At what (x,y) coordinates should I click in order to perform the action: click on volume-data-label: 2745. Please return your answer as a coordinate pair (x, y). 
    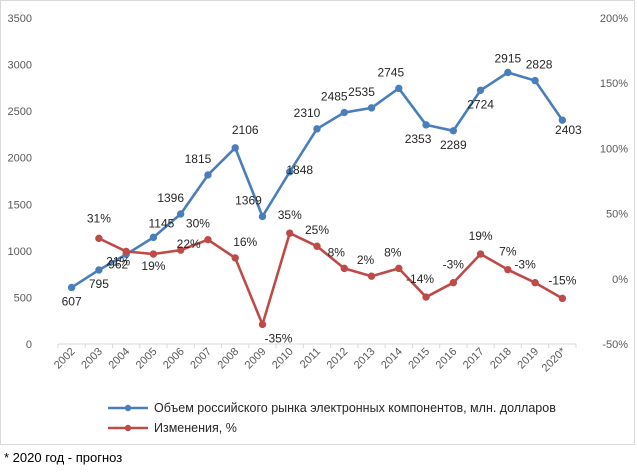
    Looking at the image, I should click on (390, 72).